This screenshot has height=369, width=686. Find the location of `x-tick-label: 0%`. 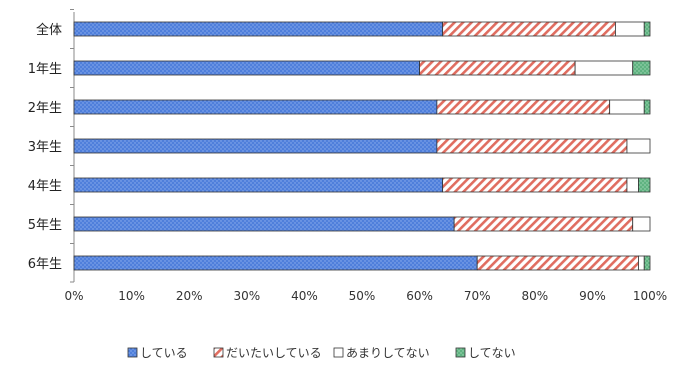

x-tick-label: 0% is located at coordinates (73, 296).